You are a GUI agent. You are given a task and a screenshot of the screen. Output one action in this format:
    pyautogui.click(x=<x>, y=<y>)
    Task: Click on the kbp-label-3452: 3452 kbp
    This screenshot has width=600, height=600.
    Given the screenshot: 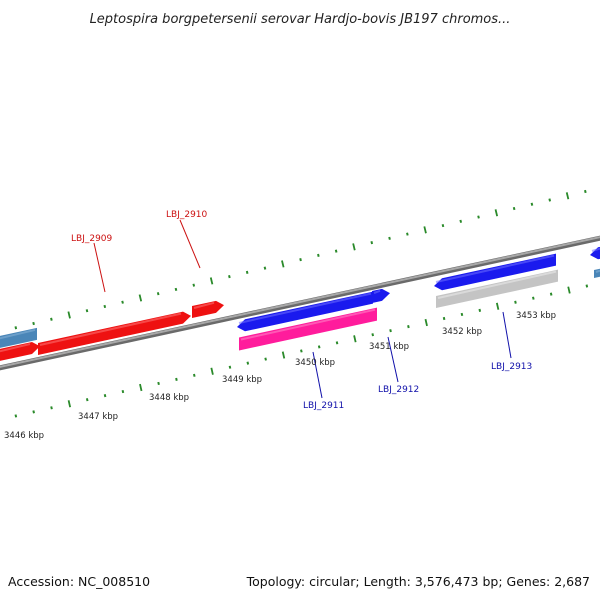 What is the action you would take?
    pyautogui.click(x=462, y=332)
    